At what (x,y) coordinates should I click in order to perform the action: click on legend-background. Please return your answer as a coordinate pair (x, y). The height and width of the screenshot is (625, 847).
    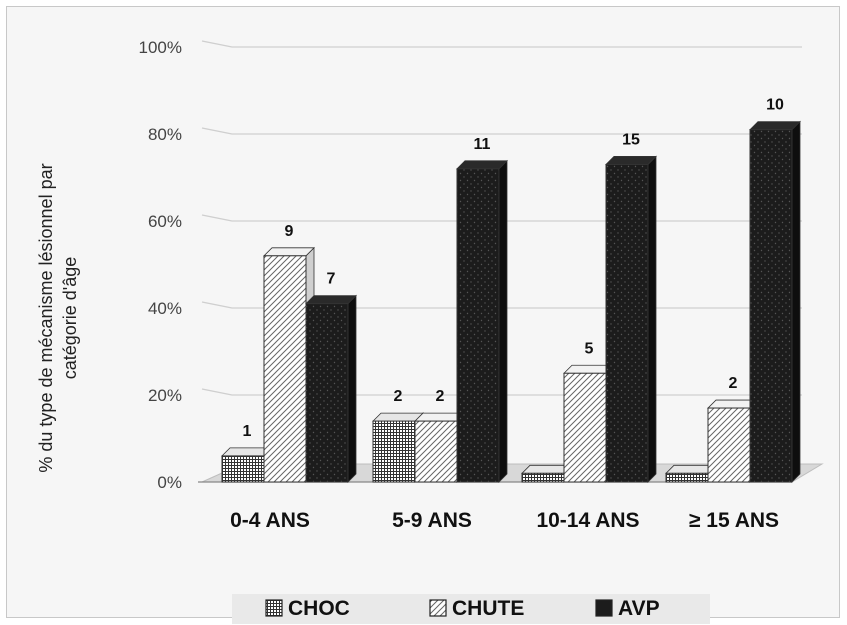
    Looking at the image, I should click on (471, 609).